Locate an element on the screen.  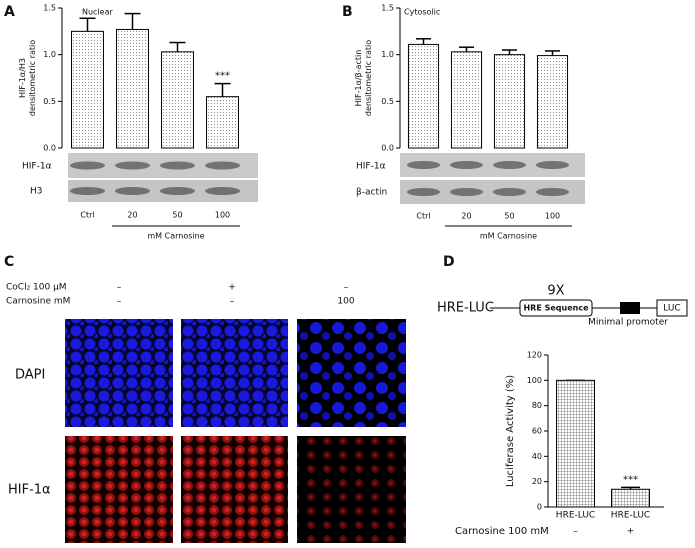
chart-title: Cytosolic is located at coordinates (422, 12).